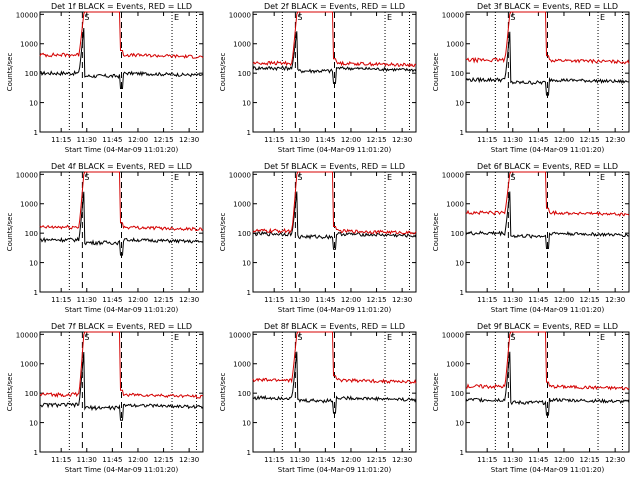 The height and width of the screenshot is (480, 640). I want to click on chart-title: Det 1f BLACK = Events, RED = LLD, so click(121, 6).